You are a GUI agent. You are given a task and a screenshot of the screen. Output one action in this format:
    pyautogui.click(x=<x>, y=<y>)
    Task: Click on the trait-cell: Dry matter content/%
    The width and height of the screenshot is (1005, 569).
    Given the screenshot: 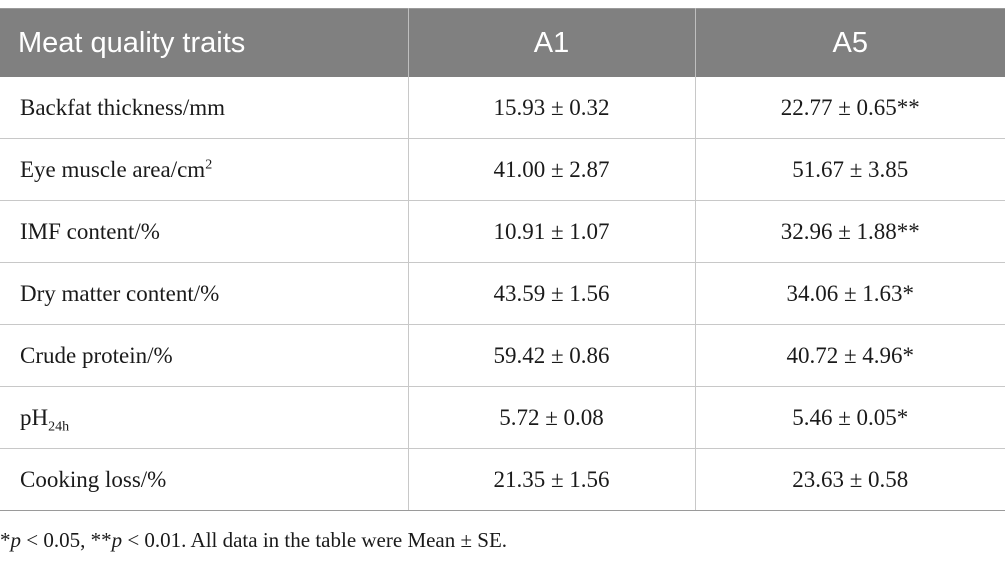 What is the action you would take?
    pyautogui.click(x=204, y=293)
    